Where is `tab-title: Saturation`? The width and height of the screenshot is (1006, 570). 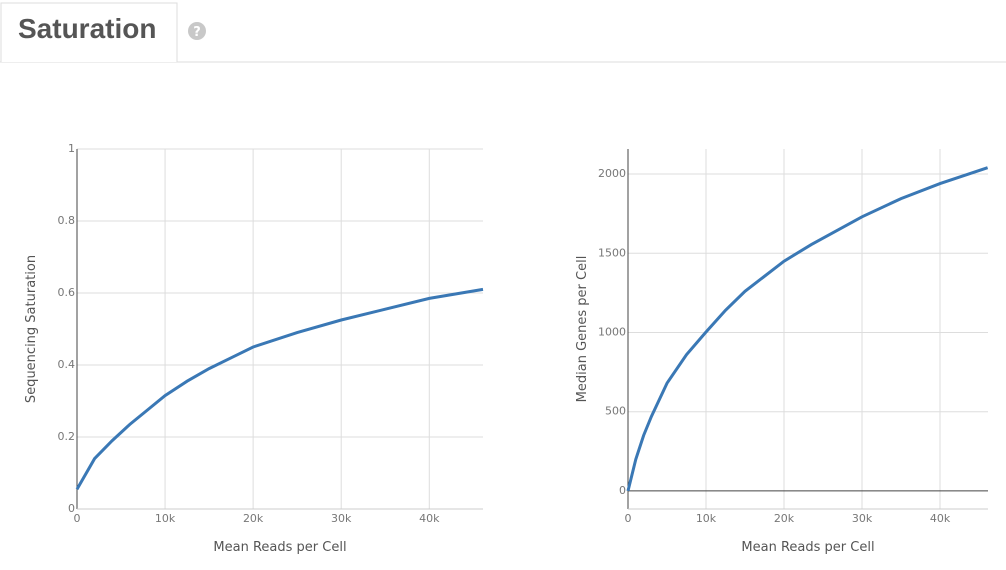 tab-title: Saturation is located at coordinates (87, 28).